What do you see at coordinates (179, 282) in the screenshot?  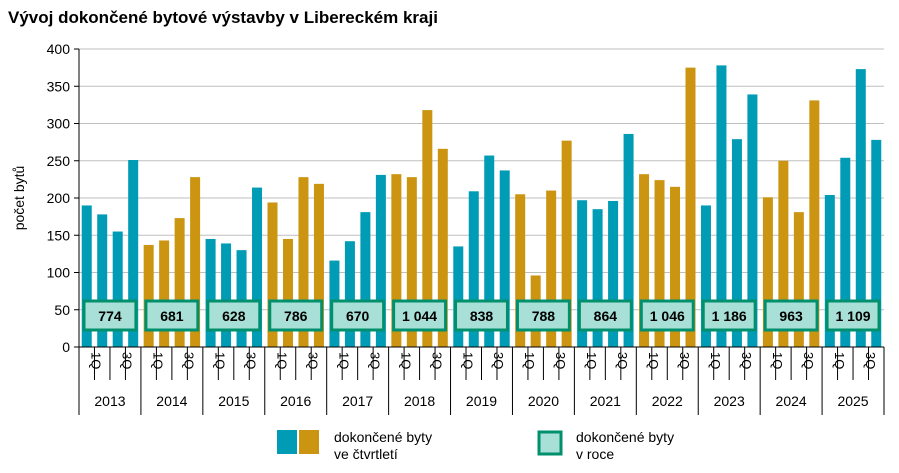 I see `bar-2014-q3` at bounding box center [179, 282].